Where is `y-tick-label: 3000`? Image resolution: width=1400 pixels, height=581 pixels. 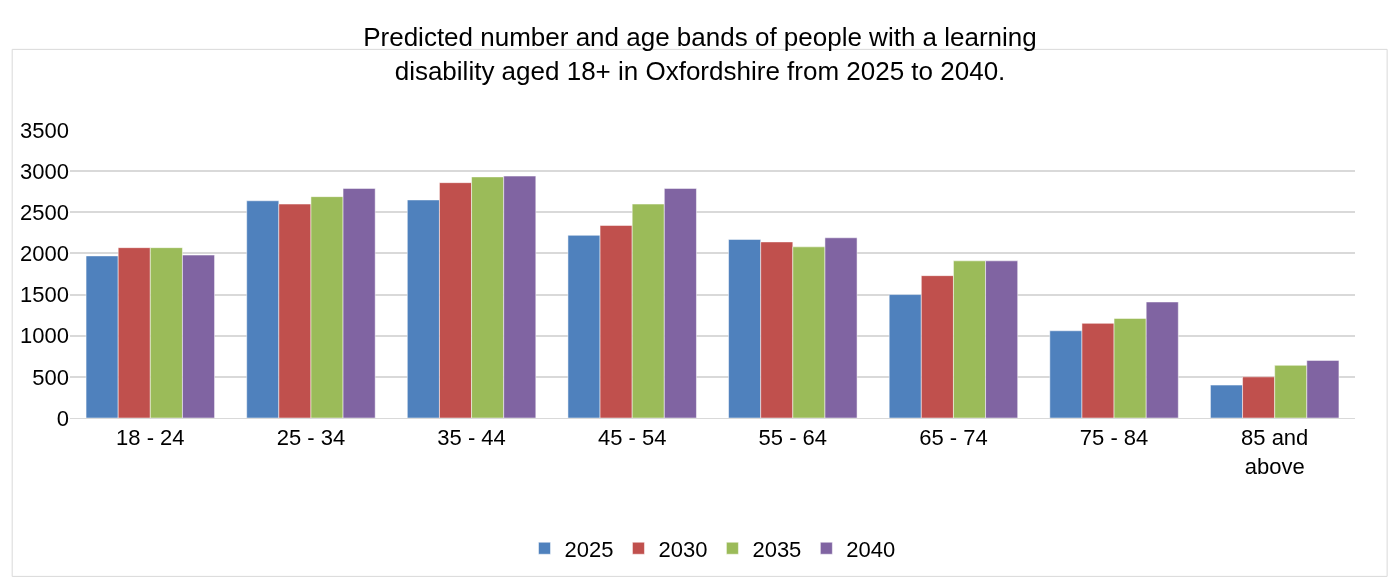
y-tick-label: 3000 is located at coordinates (44, 171).